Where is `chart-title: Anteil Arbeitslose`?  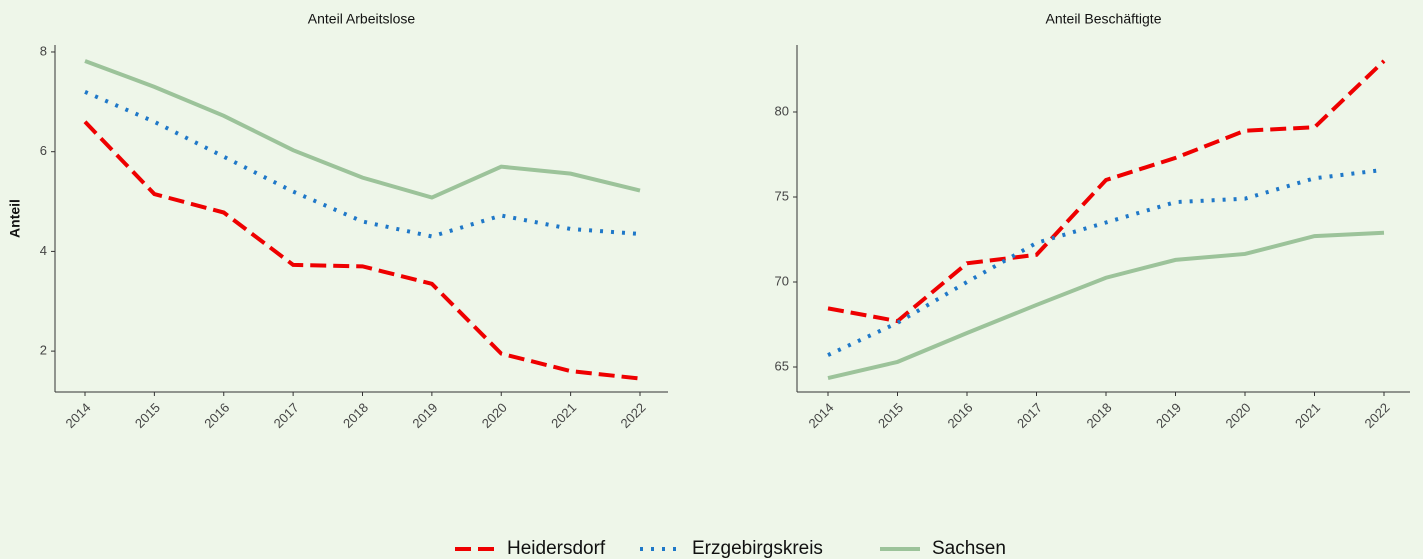 chart-title: Anteil Arbeitslose is located at coordinates (362, 19).